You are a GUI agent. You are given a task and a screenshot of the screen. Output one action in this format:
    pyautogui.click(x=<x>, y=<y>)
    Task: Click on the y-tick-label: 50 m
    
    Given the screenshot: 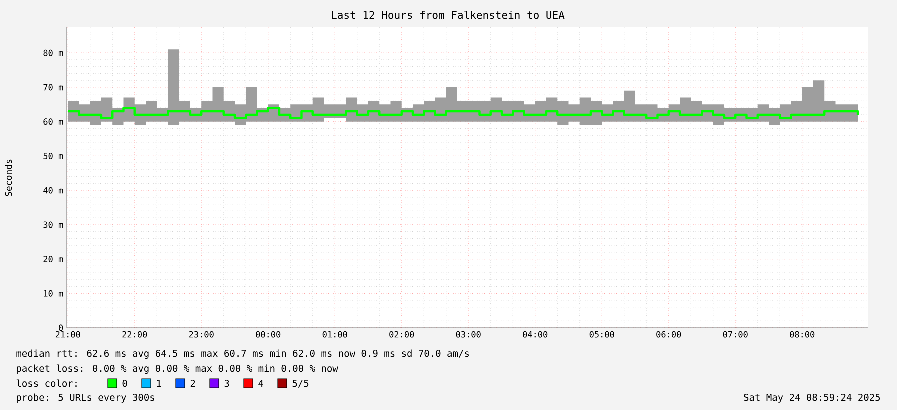 What is the action you would take?
    pyautogui.click(x=54, y=156)
    